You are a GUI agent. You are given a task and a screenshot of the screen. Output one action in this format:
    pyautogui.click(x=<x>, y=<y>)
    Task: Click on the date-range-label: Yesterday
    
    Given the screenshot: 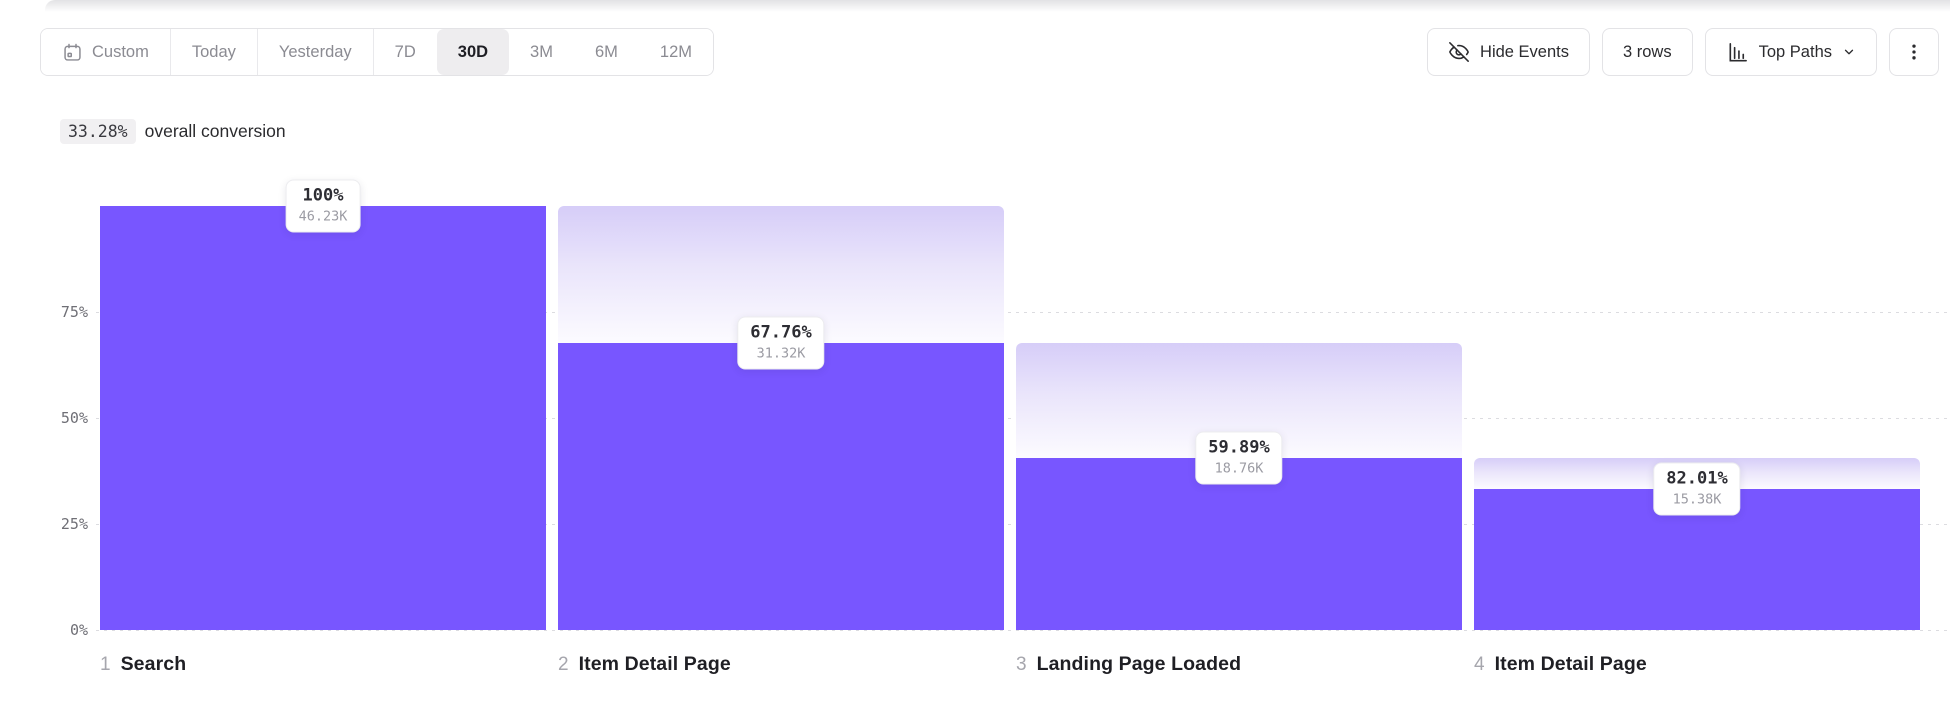 What is the action you would take?
    pyautogui.click(x=315, y=51)
    